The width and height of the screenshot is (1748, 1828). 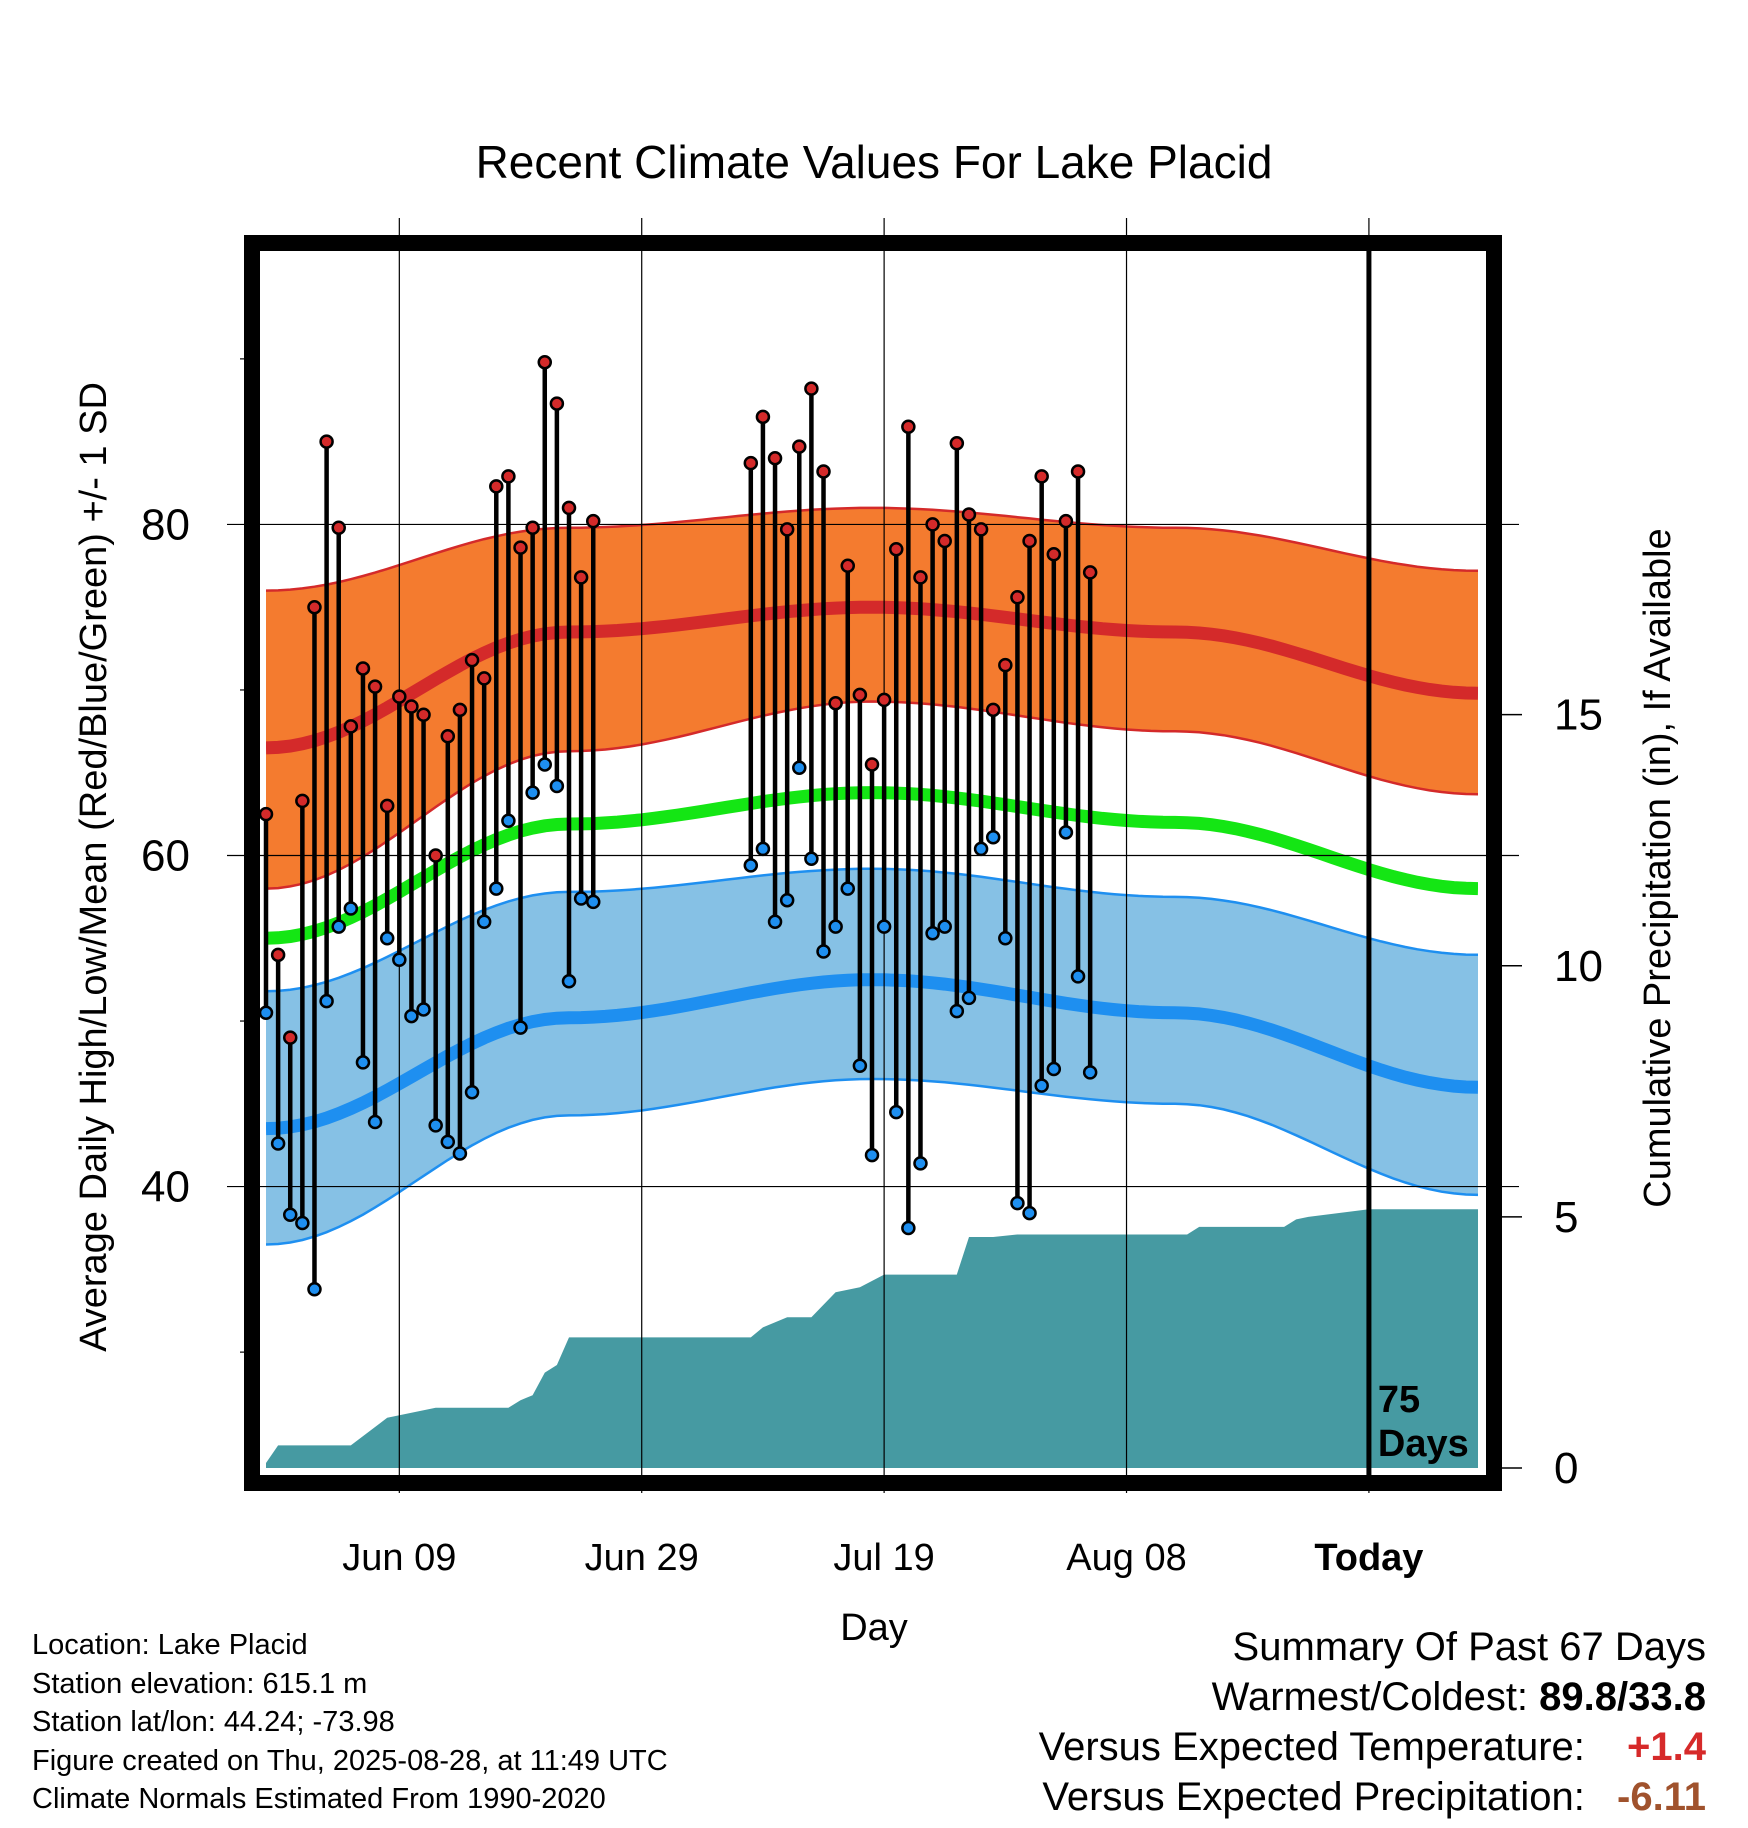 What do you see at coordinates (872, 795) in the screenshot?
I see `high-sd-lower-edge` at bounding box center [872, 795].